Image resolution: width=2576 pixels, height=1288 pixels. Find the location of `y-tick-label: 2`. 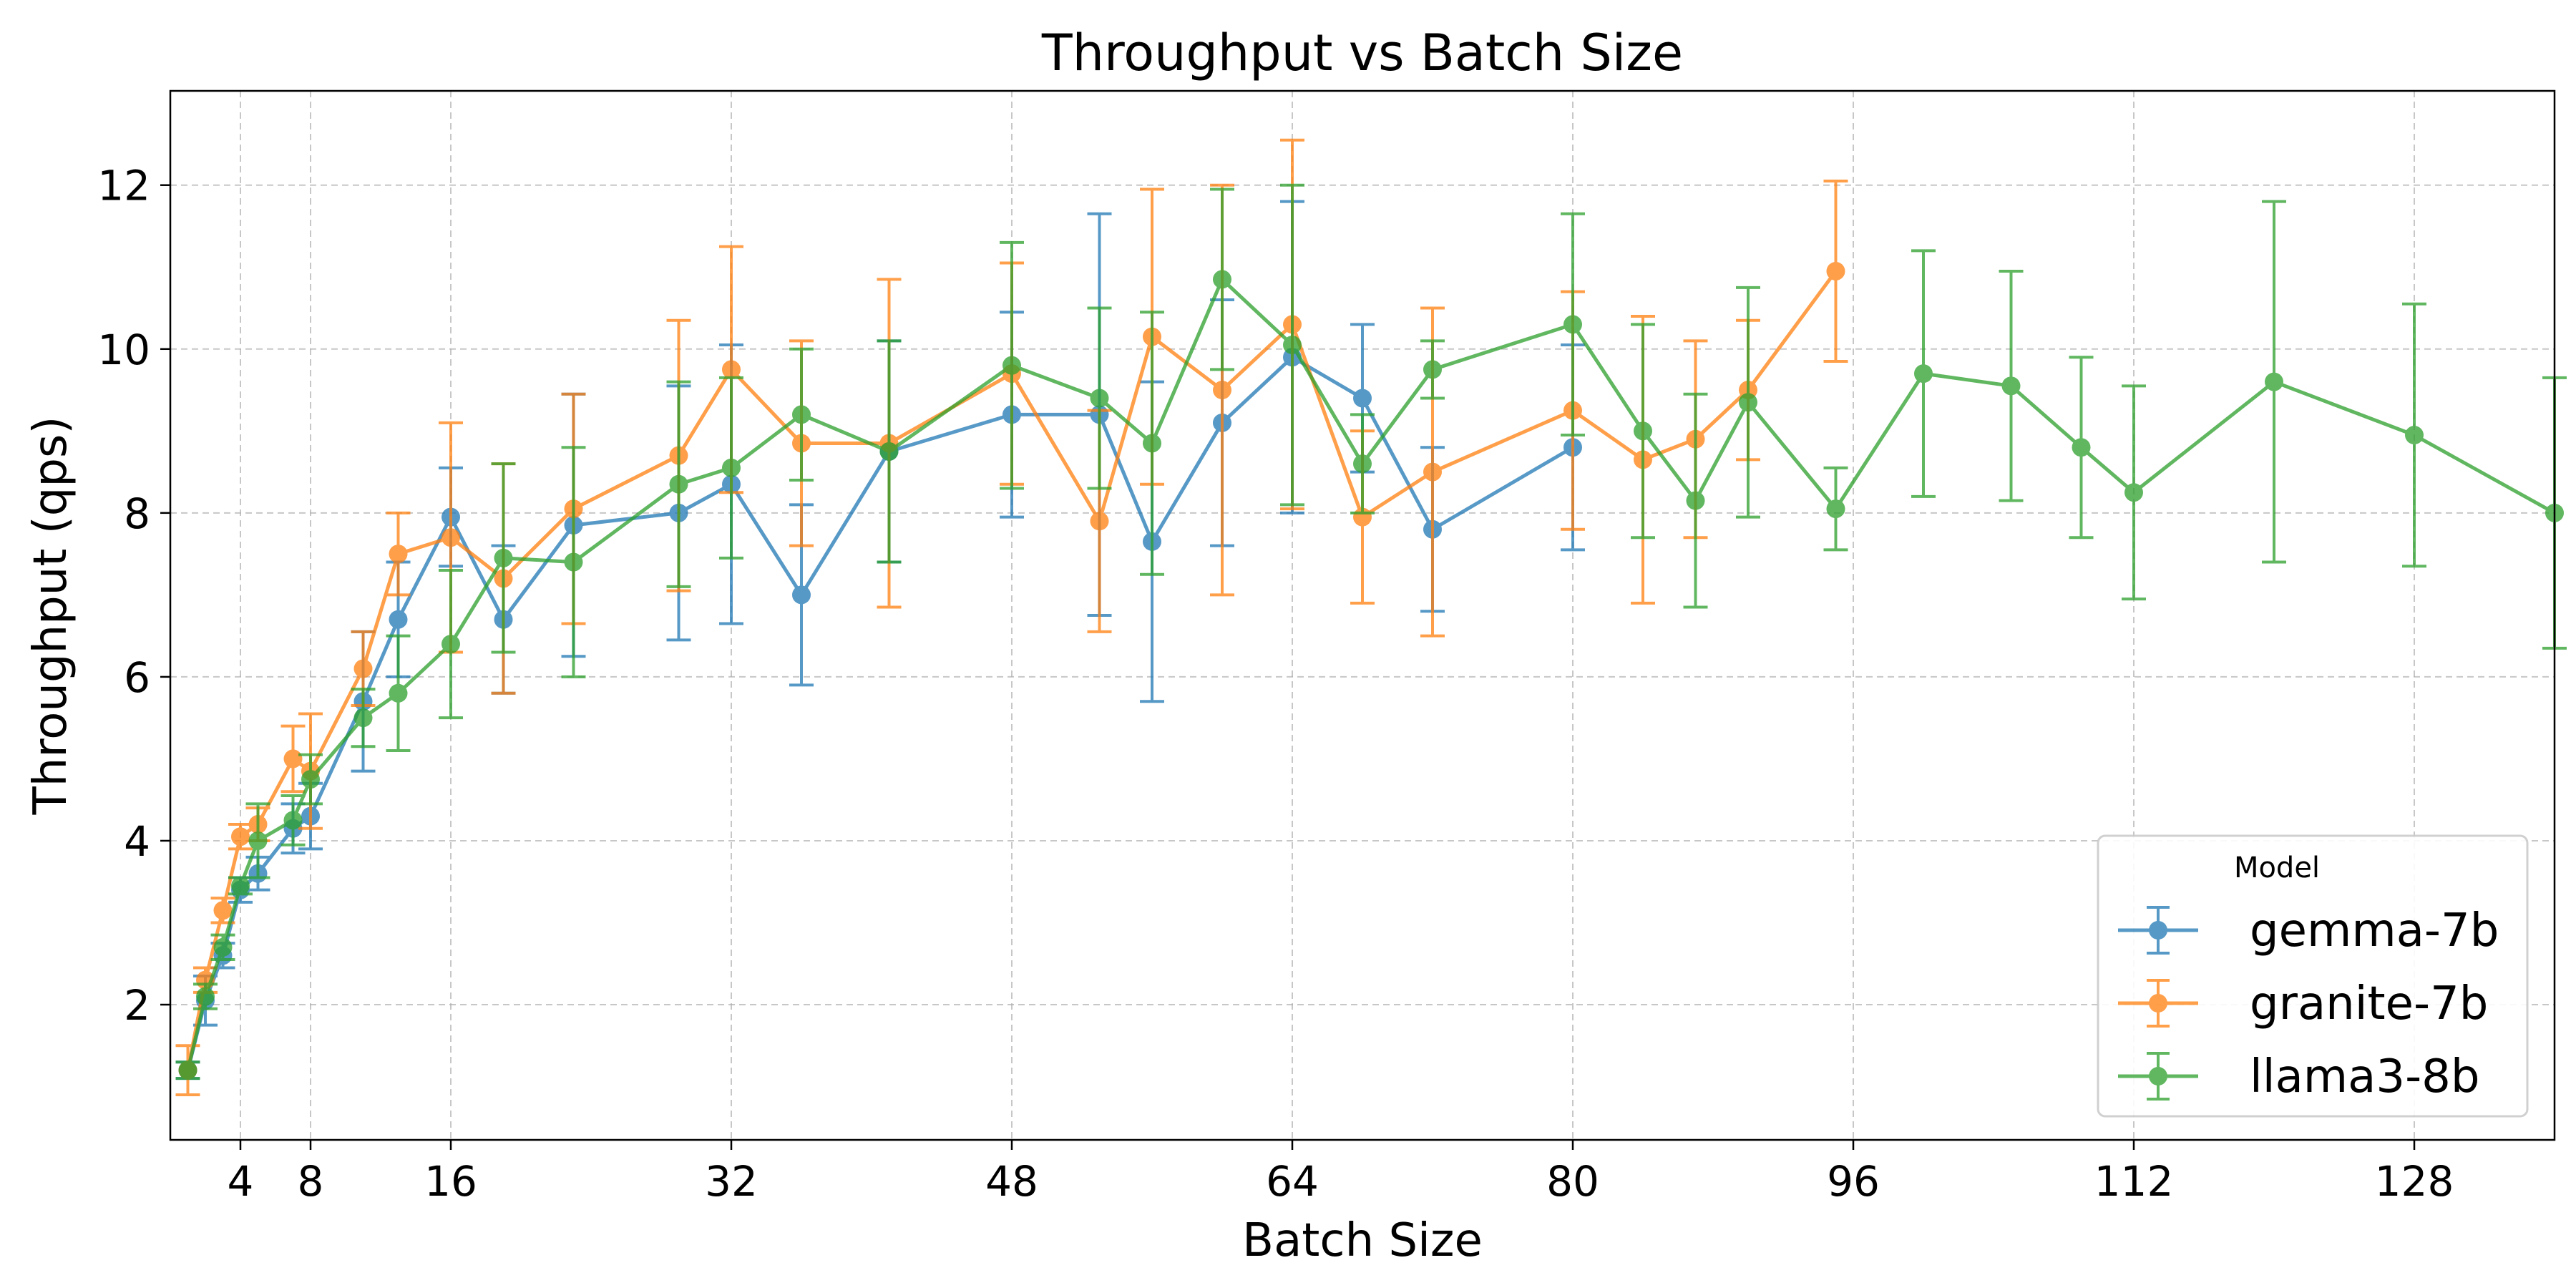

y-tick-label: 2 is located at coordinates (137, 1005).